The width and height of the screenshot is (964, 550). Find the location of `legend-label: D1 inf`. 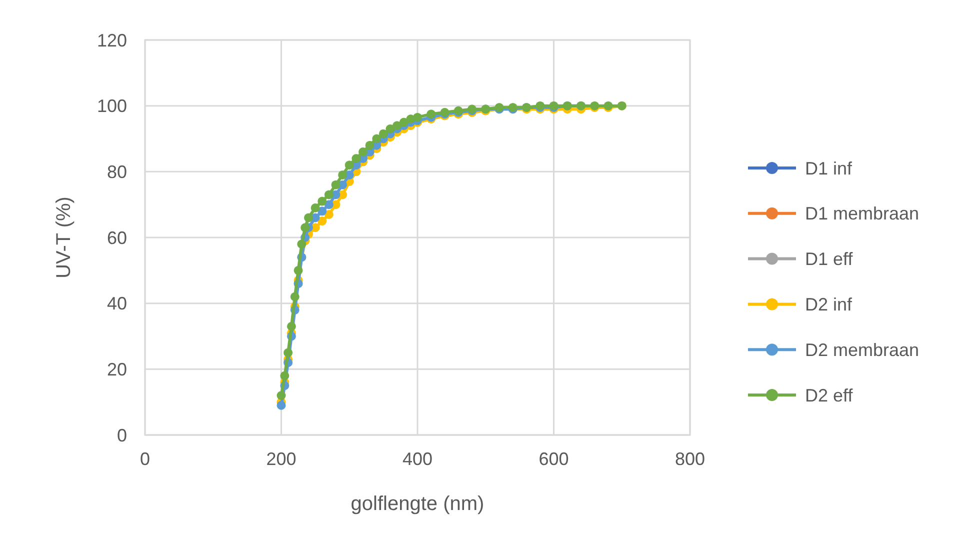

legend-label: D1 inf is located at coordinates (829, 168).